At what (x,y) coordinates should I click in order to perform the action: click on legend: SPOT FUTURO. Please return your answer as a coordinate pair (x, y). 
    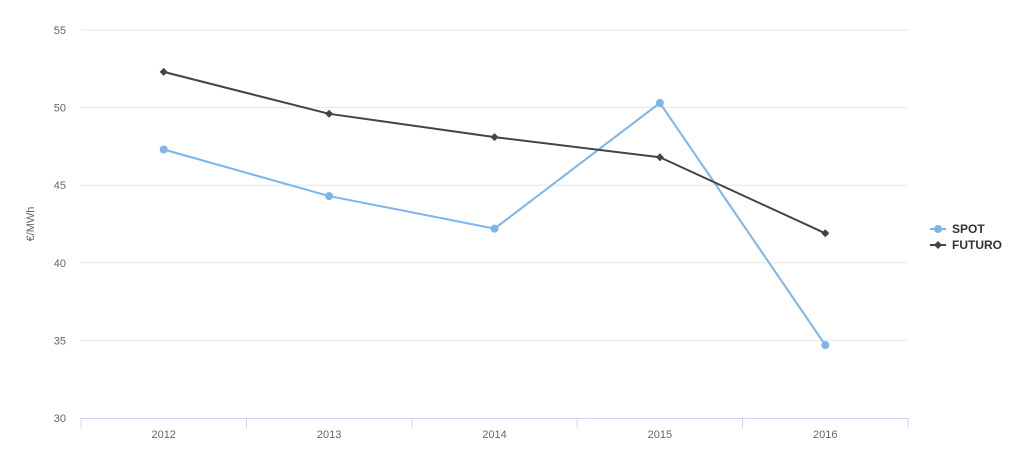
    Looking at the image, I should click on (966, 237).